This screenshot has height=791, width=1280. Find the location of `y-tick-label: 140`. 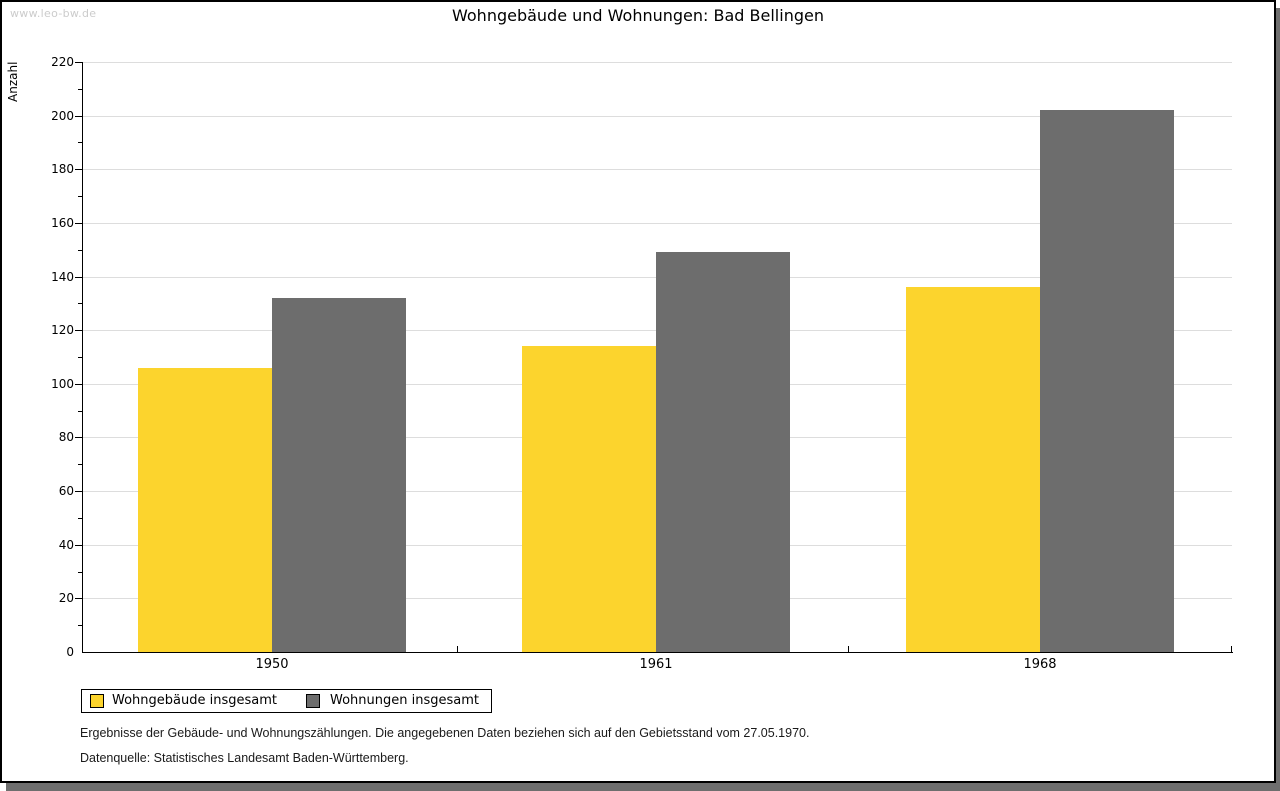

y-tick-label: 140 is located at coordinates (62, 276).